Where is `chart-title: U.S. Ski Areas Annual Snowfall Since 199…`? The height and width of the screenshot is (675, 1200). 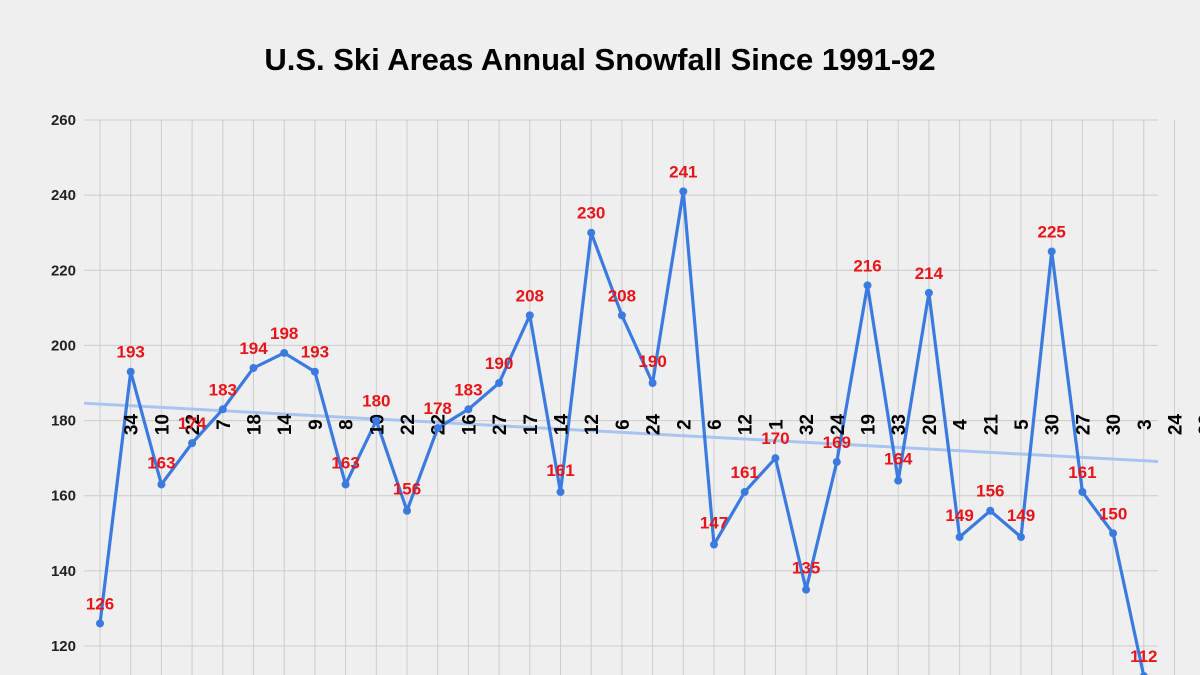
chart-title: U.S. Ski Areas Annual Snowfall Since 199… is located at coordinates (600, 59).